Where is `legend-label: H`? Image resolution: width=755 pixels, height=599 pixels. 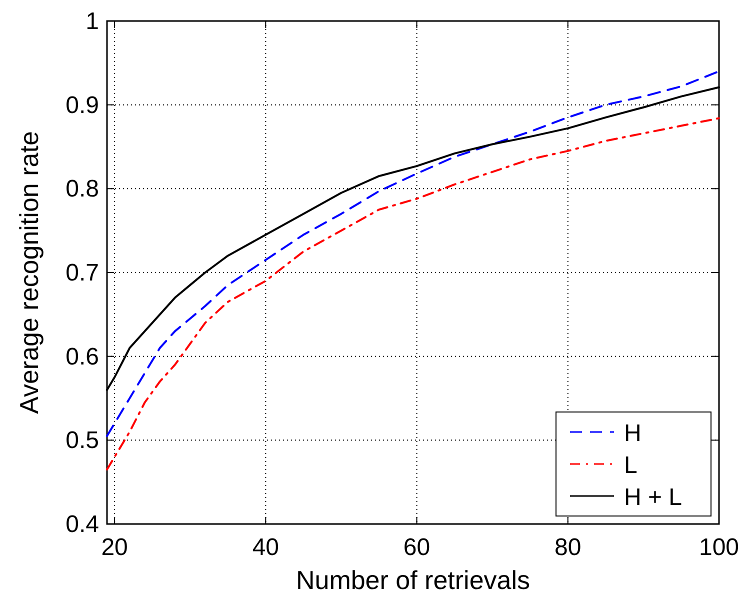
legend-label: H is located at coordinates (633, 433).